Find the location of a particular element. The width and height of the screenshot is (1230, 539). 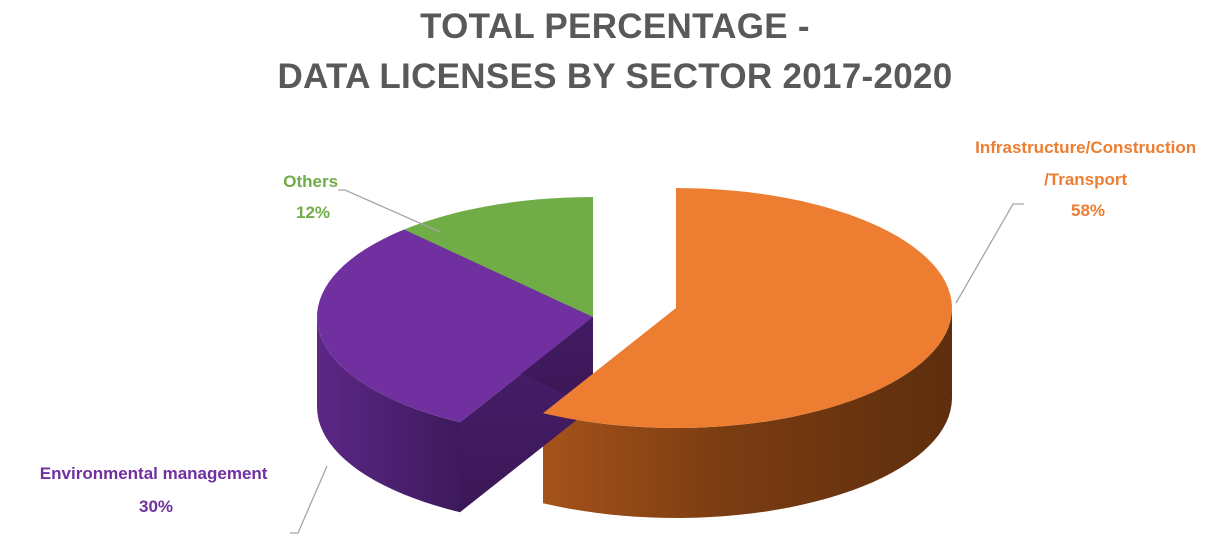

label-others-line-2: 12% is located at coordinates (313, 212).